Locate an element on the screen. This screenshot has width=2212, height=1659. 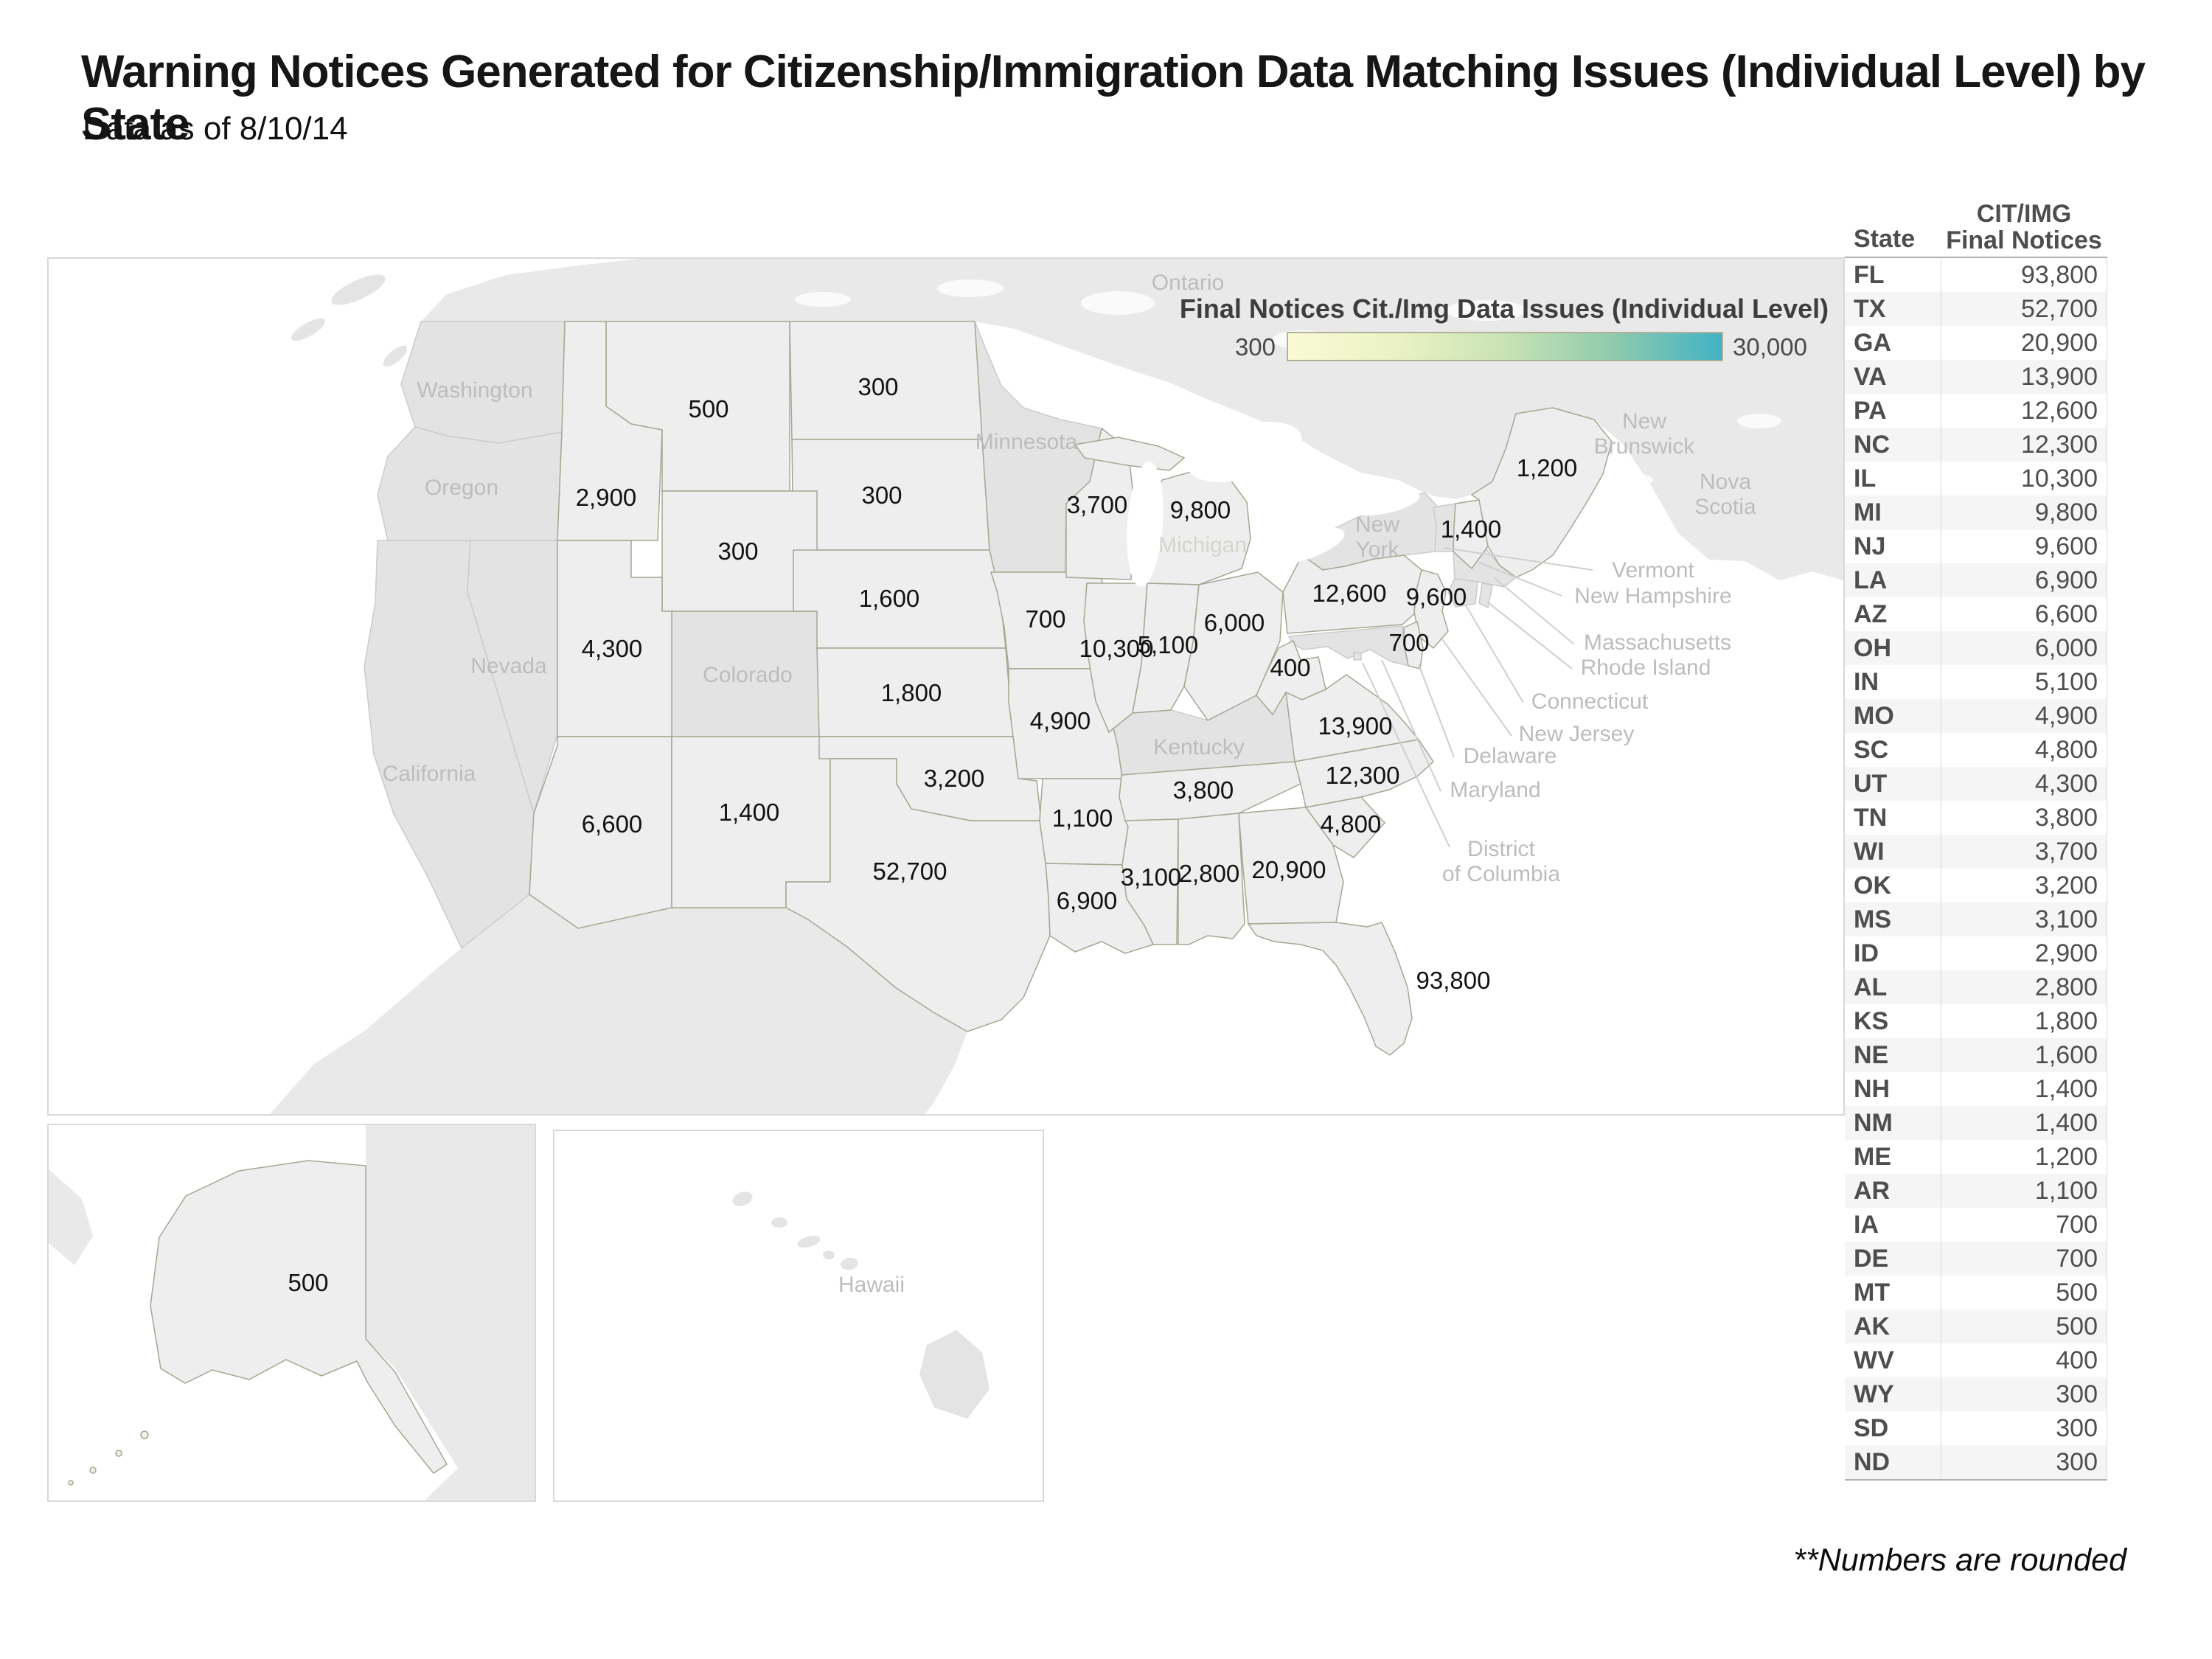
table-cell-state: NM is located at coordinates (1873, 1123).